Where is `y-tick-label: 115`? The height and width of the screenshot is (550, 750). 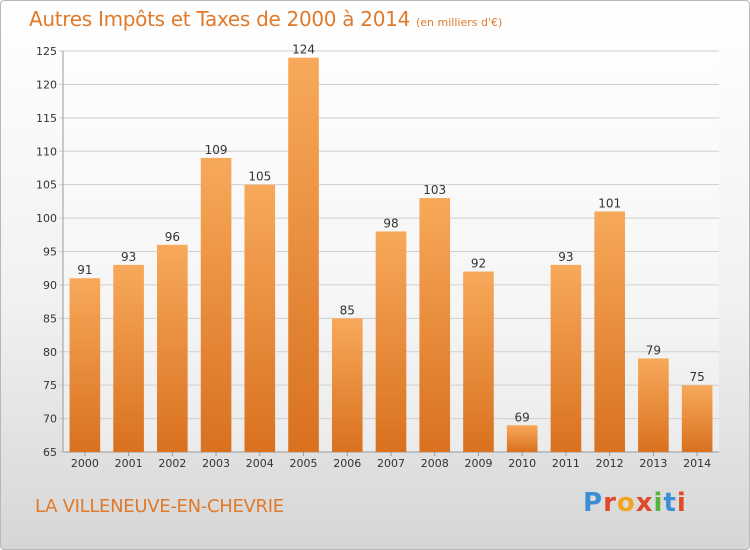 y-tick-label: 115 is located at coordinates (46, 118).